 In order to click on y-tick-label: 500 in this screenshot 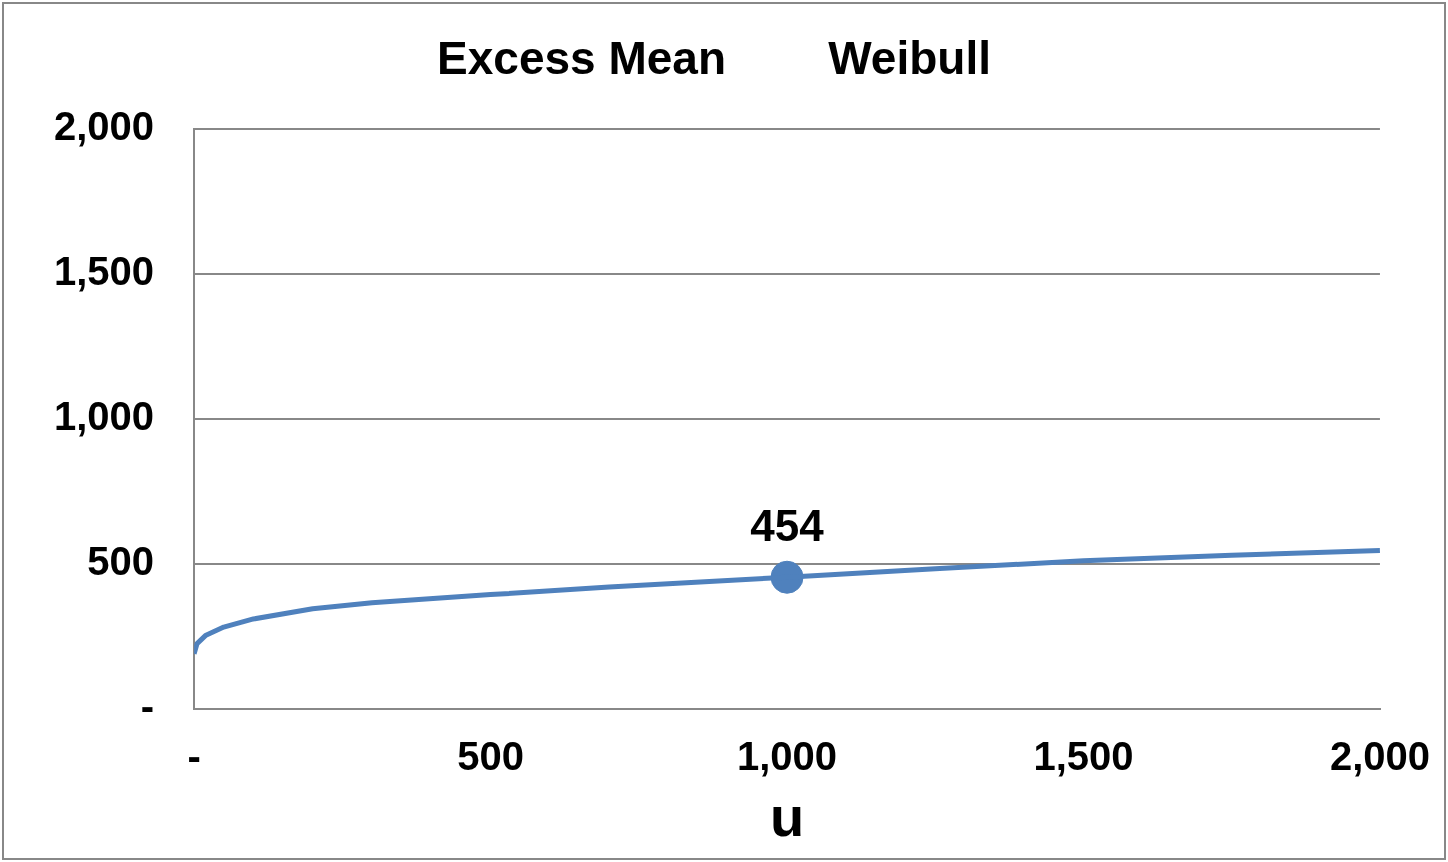, I will do `click(121, 560)`.